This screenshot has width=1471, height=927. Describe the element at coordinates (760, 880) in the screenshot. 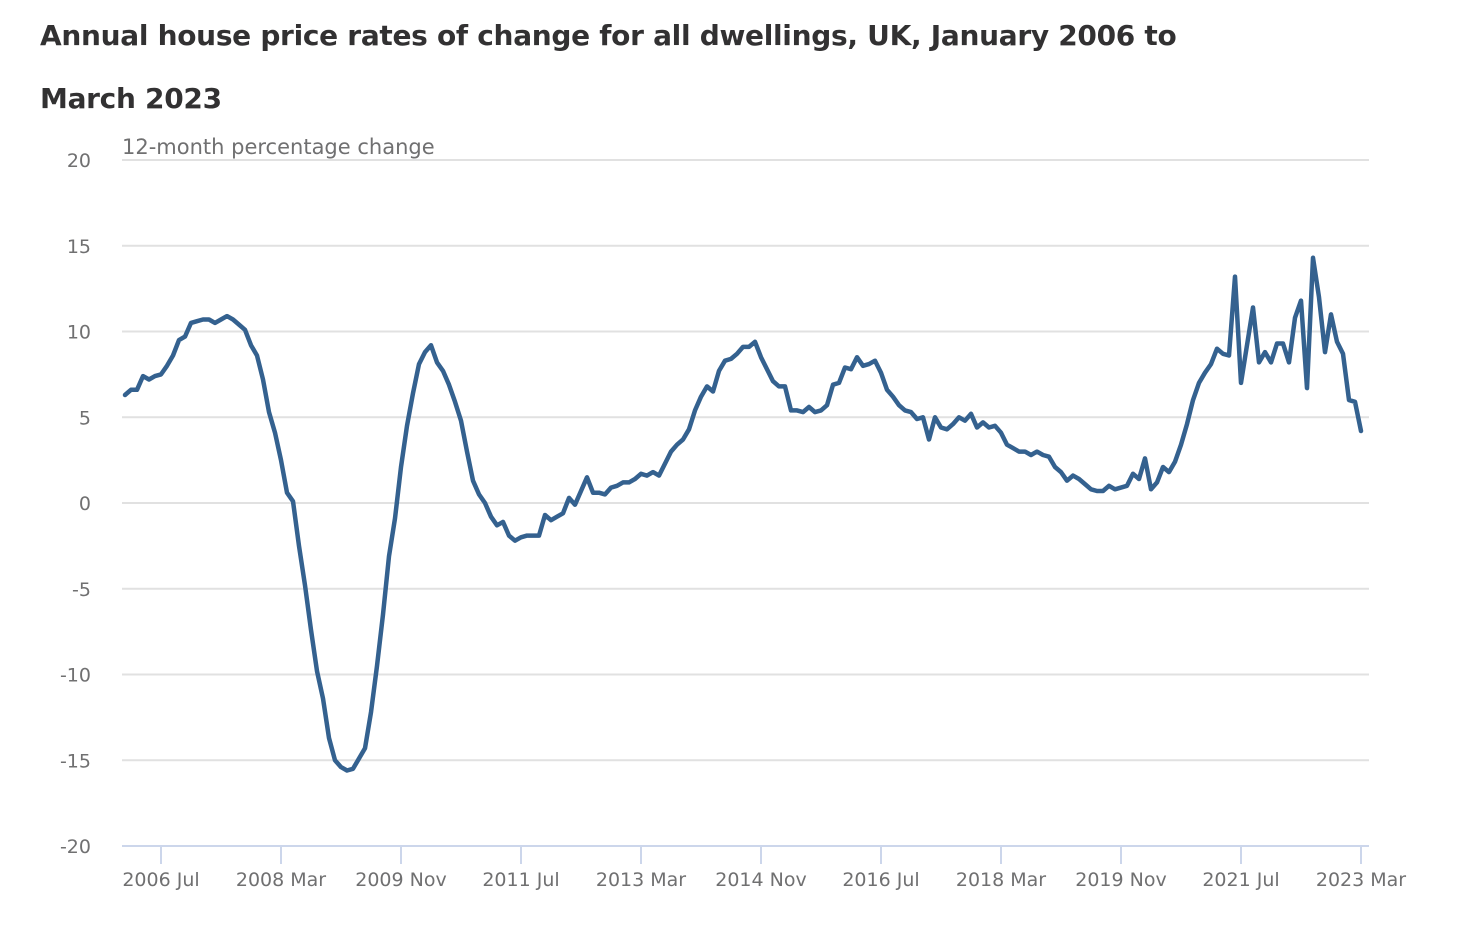

I see `x-tick-label: 2014 Nov` at that location.